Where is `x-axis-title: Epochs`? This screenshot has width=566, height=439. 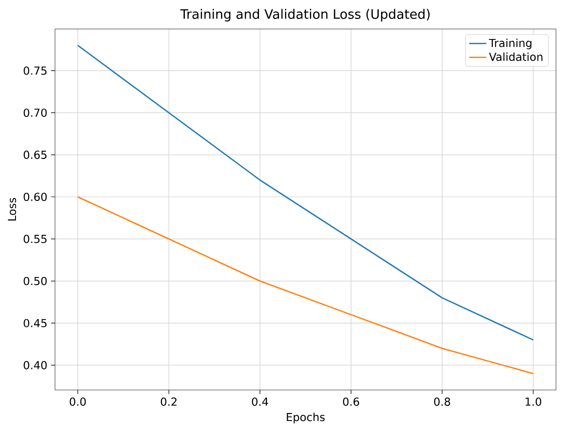 x-axis-title: Epochs is located at coordinates (305, 418).